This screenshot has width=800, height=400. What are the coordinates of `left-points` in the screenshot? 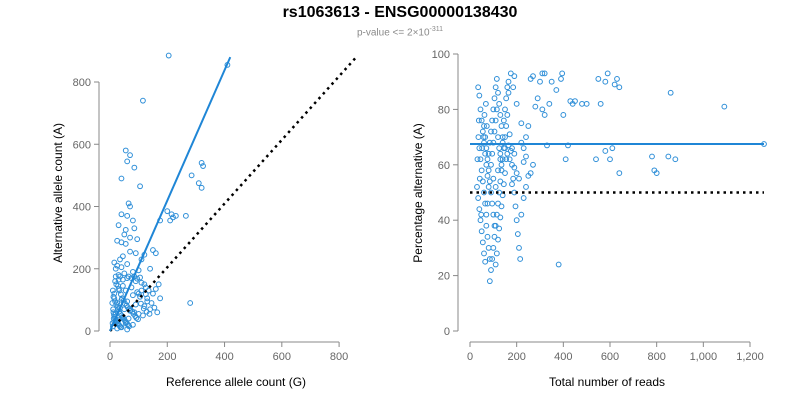 It's located at (170, 192).